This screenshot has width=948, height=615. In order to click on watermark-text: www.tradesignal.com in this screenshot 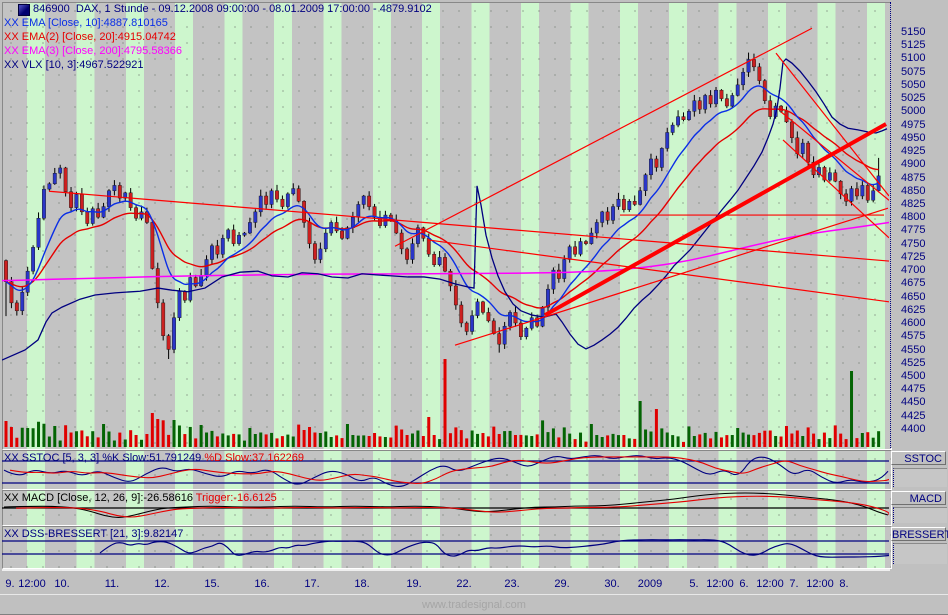, I will do `click(474, 605)`.